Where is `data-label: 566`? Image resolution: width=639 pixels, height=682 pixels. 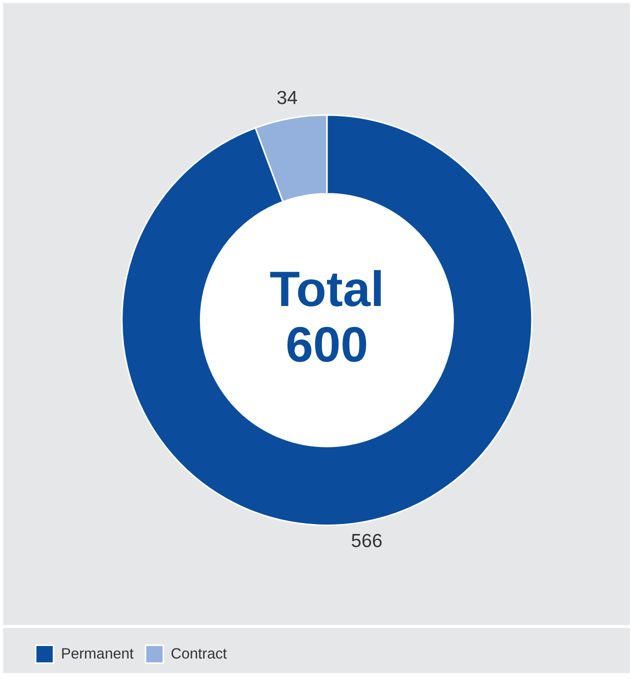
data-label: 566 is located at coordinates (366, 540).